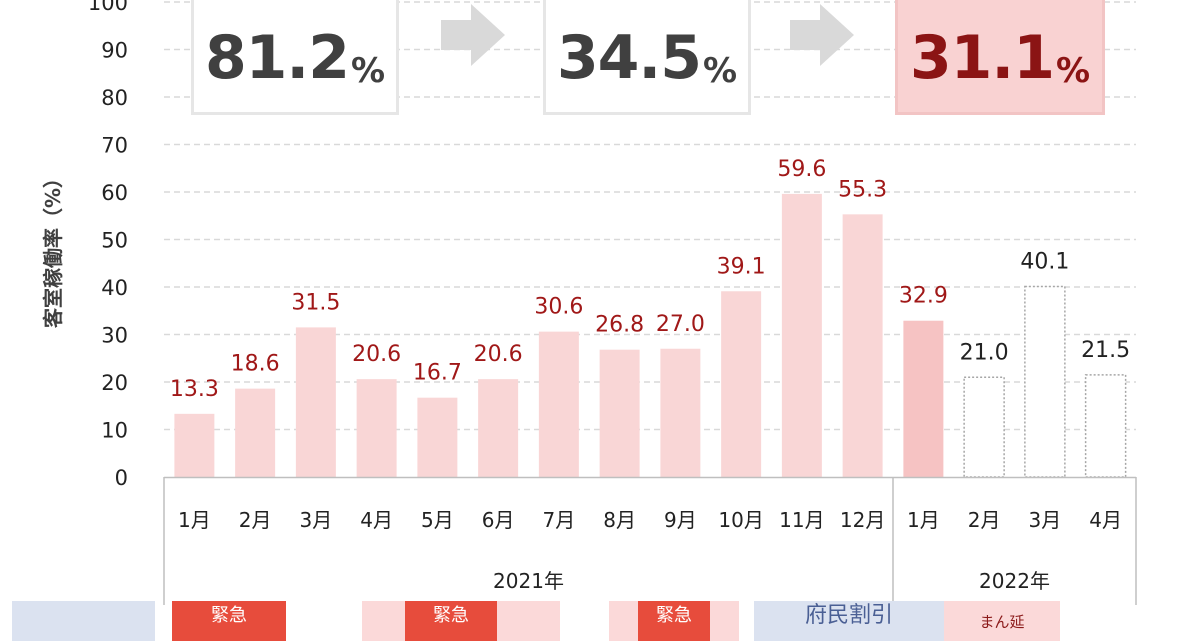 Image resolution: width=1200 pixels, height=641 pixels. I want to click on x-tick-label: 9月, so click(680, 520).